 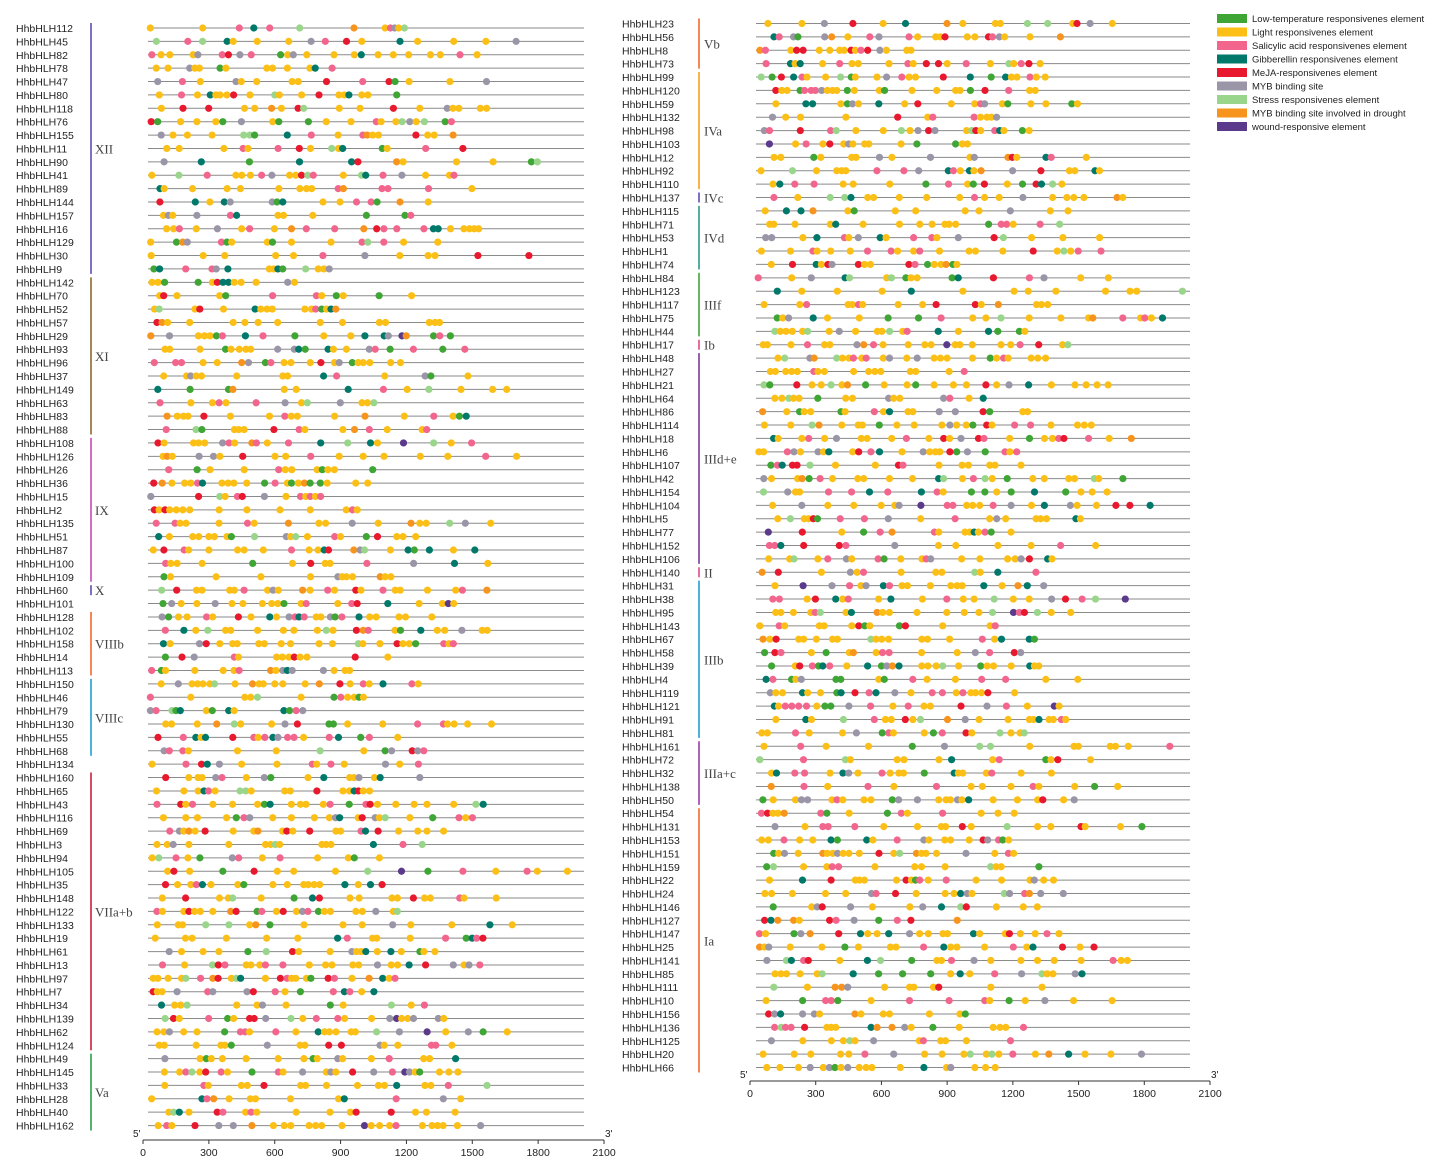 I want to click on gene-row: HhbHLH51, so click(x=300, y=538).